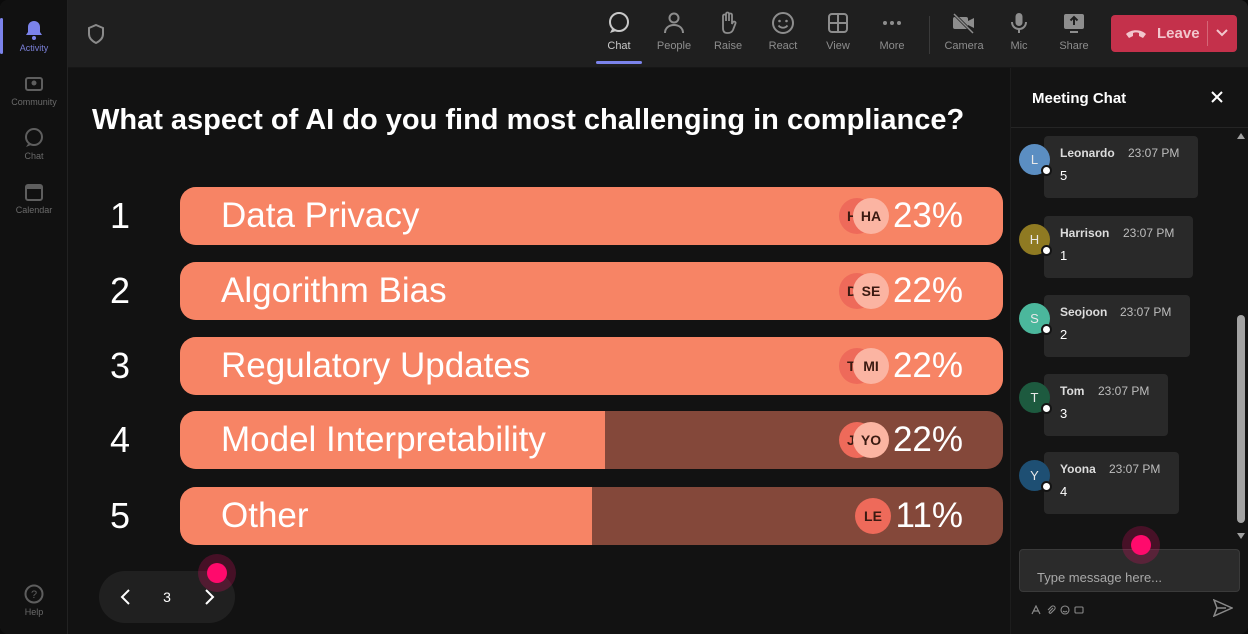 This screenshot has height=634, width=1248. Describe the element at coordinates (34, 36) in the screenshot. I see `rail-item-activity: Activity` at that location.